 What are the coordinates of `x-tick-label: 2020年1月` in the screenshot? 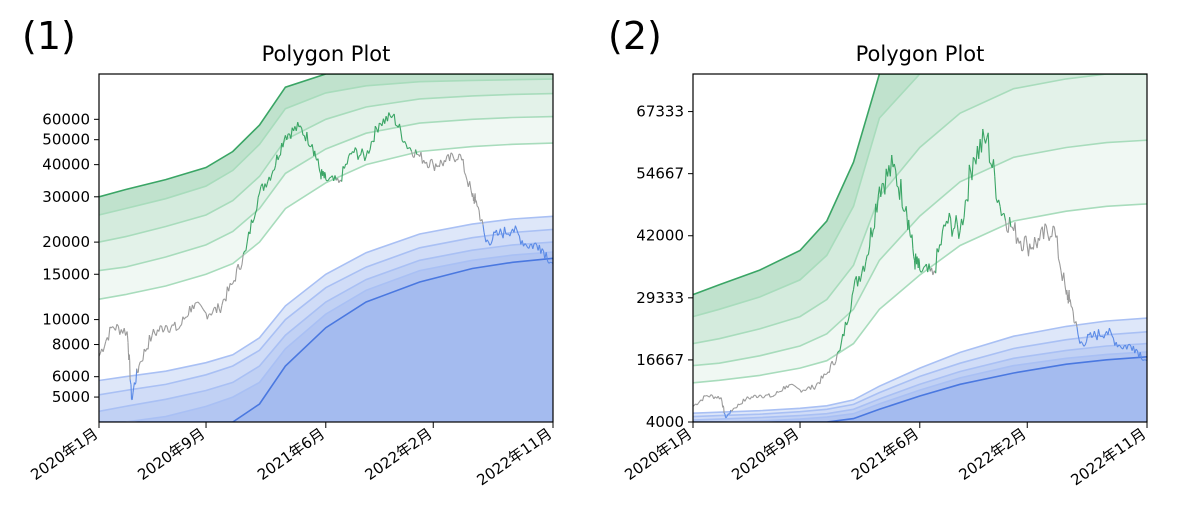 It's located at (658, 454).